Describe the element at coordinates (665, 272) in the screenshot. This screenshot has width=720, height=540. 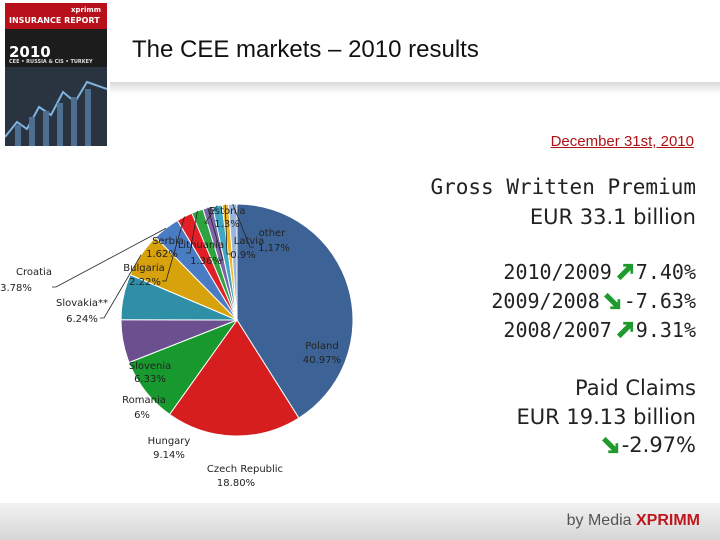
I see `growth-value: 7.40%` at that location.